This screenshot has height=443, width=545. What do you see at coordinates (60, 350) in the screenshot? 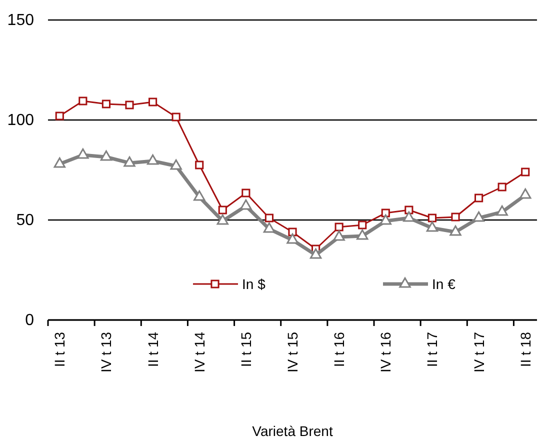
I see `x-tick-label: II t 13` at bounding box center [60, 350].